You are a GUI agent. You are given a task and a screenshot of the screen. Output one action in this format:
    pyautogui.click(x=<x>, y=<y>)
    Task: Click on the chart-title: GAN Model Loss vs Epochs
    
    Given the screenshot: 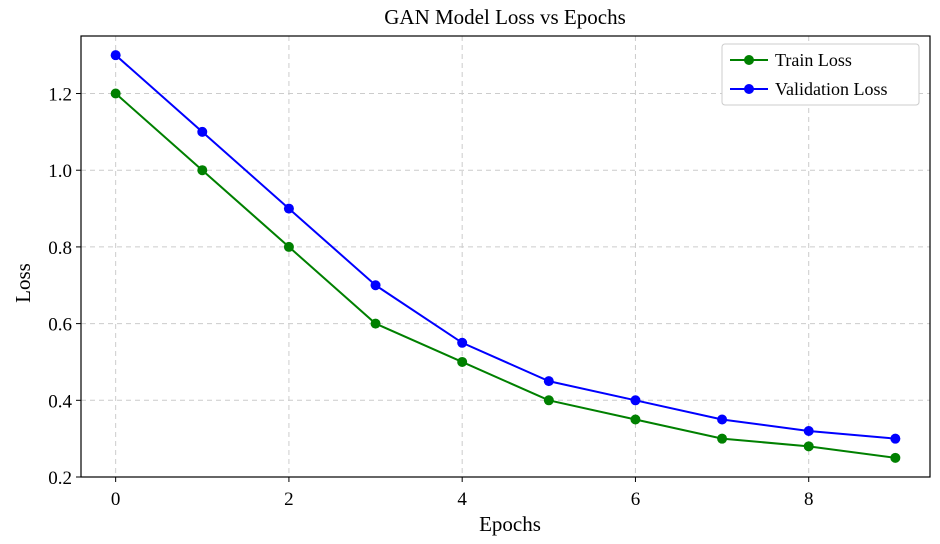 What is the action you would take?
    pyautogui.click(x=505, y=17)
    